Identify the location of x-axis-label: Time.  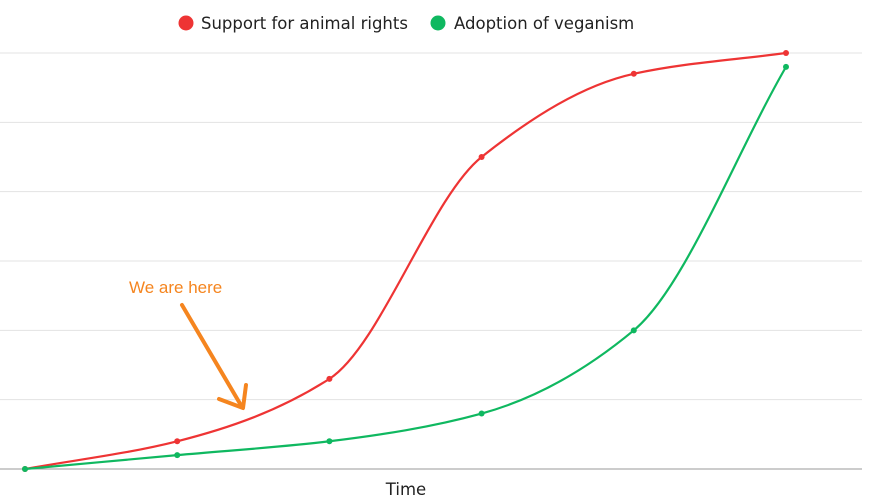
(405, 489).